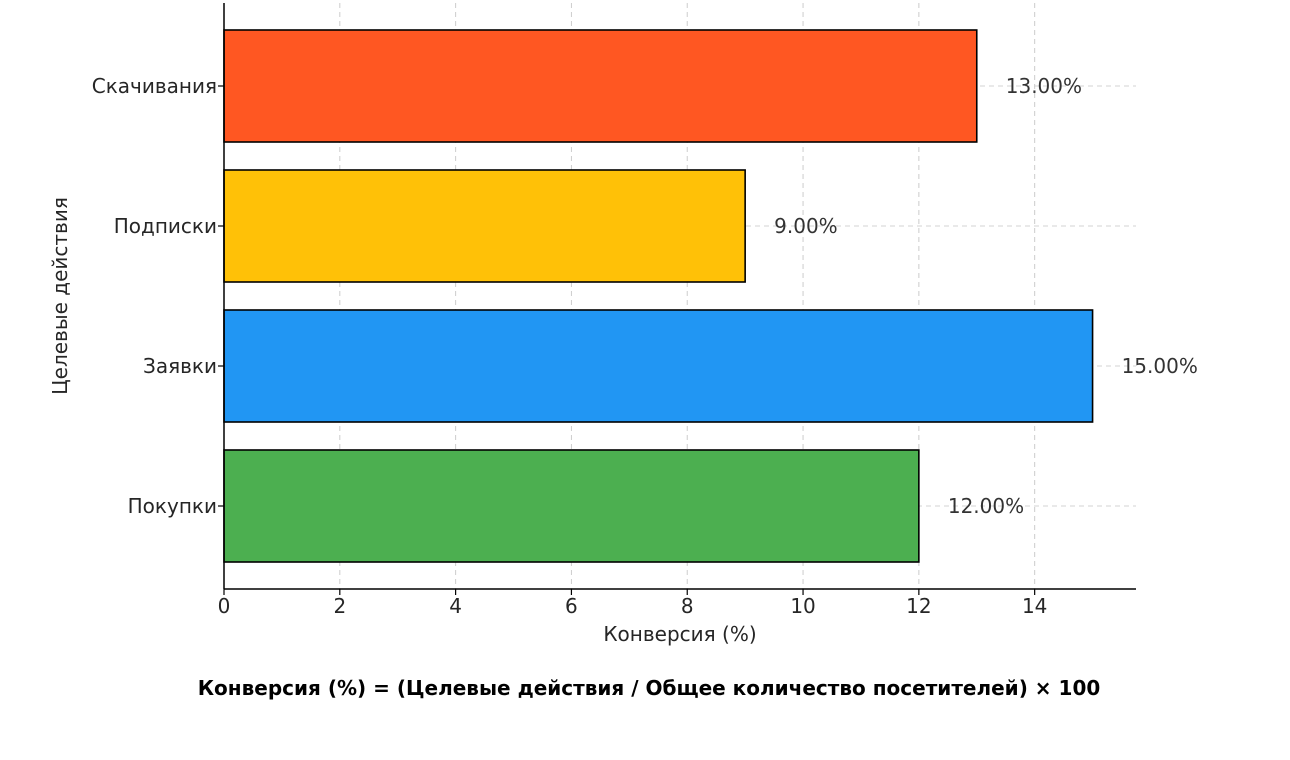 Image resolution: width=1290 pixels, height=760 pixels. What do you see at coordinates (60, 296) in the screenshot?
I see `y-axis-title: Целевые действия` at bounding box center [60, 296].